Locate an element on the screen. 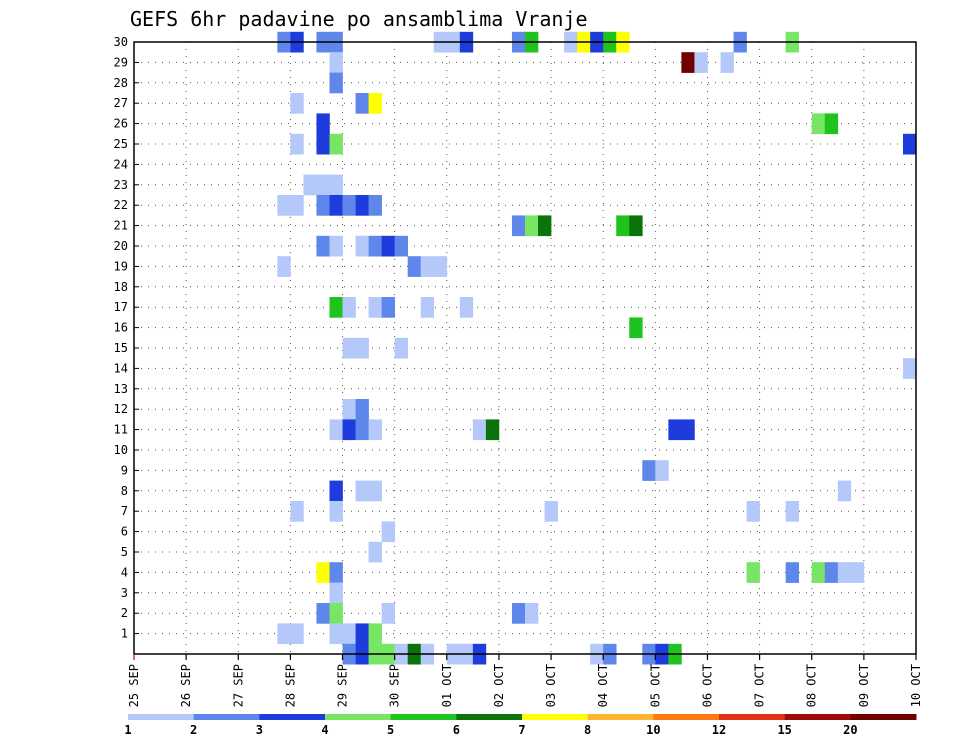 The height and width of the screenshot is (742, 960). legend-label: 7 is located at coordinates (521, 730).